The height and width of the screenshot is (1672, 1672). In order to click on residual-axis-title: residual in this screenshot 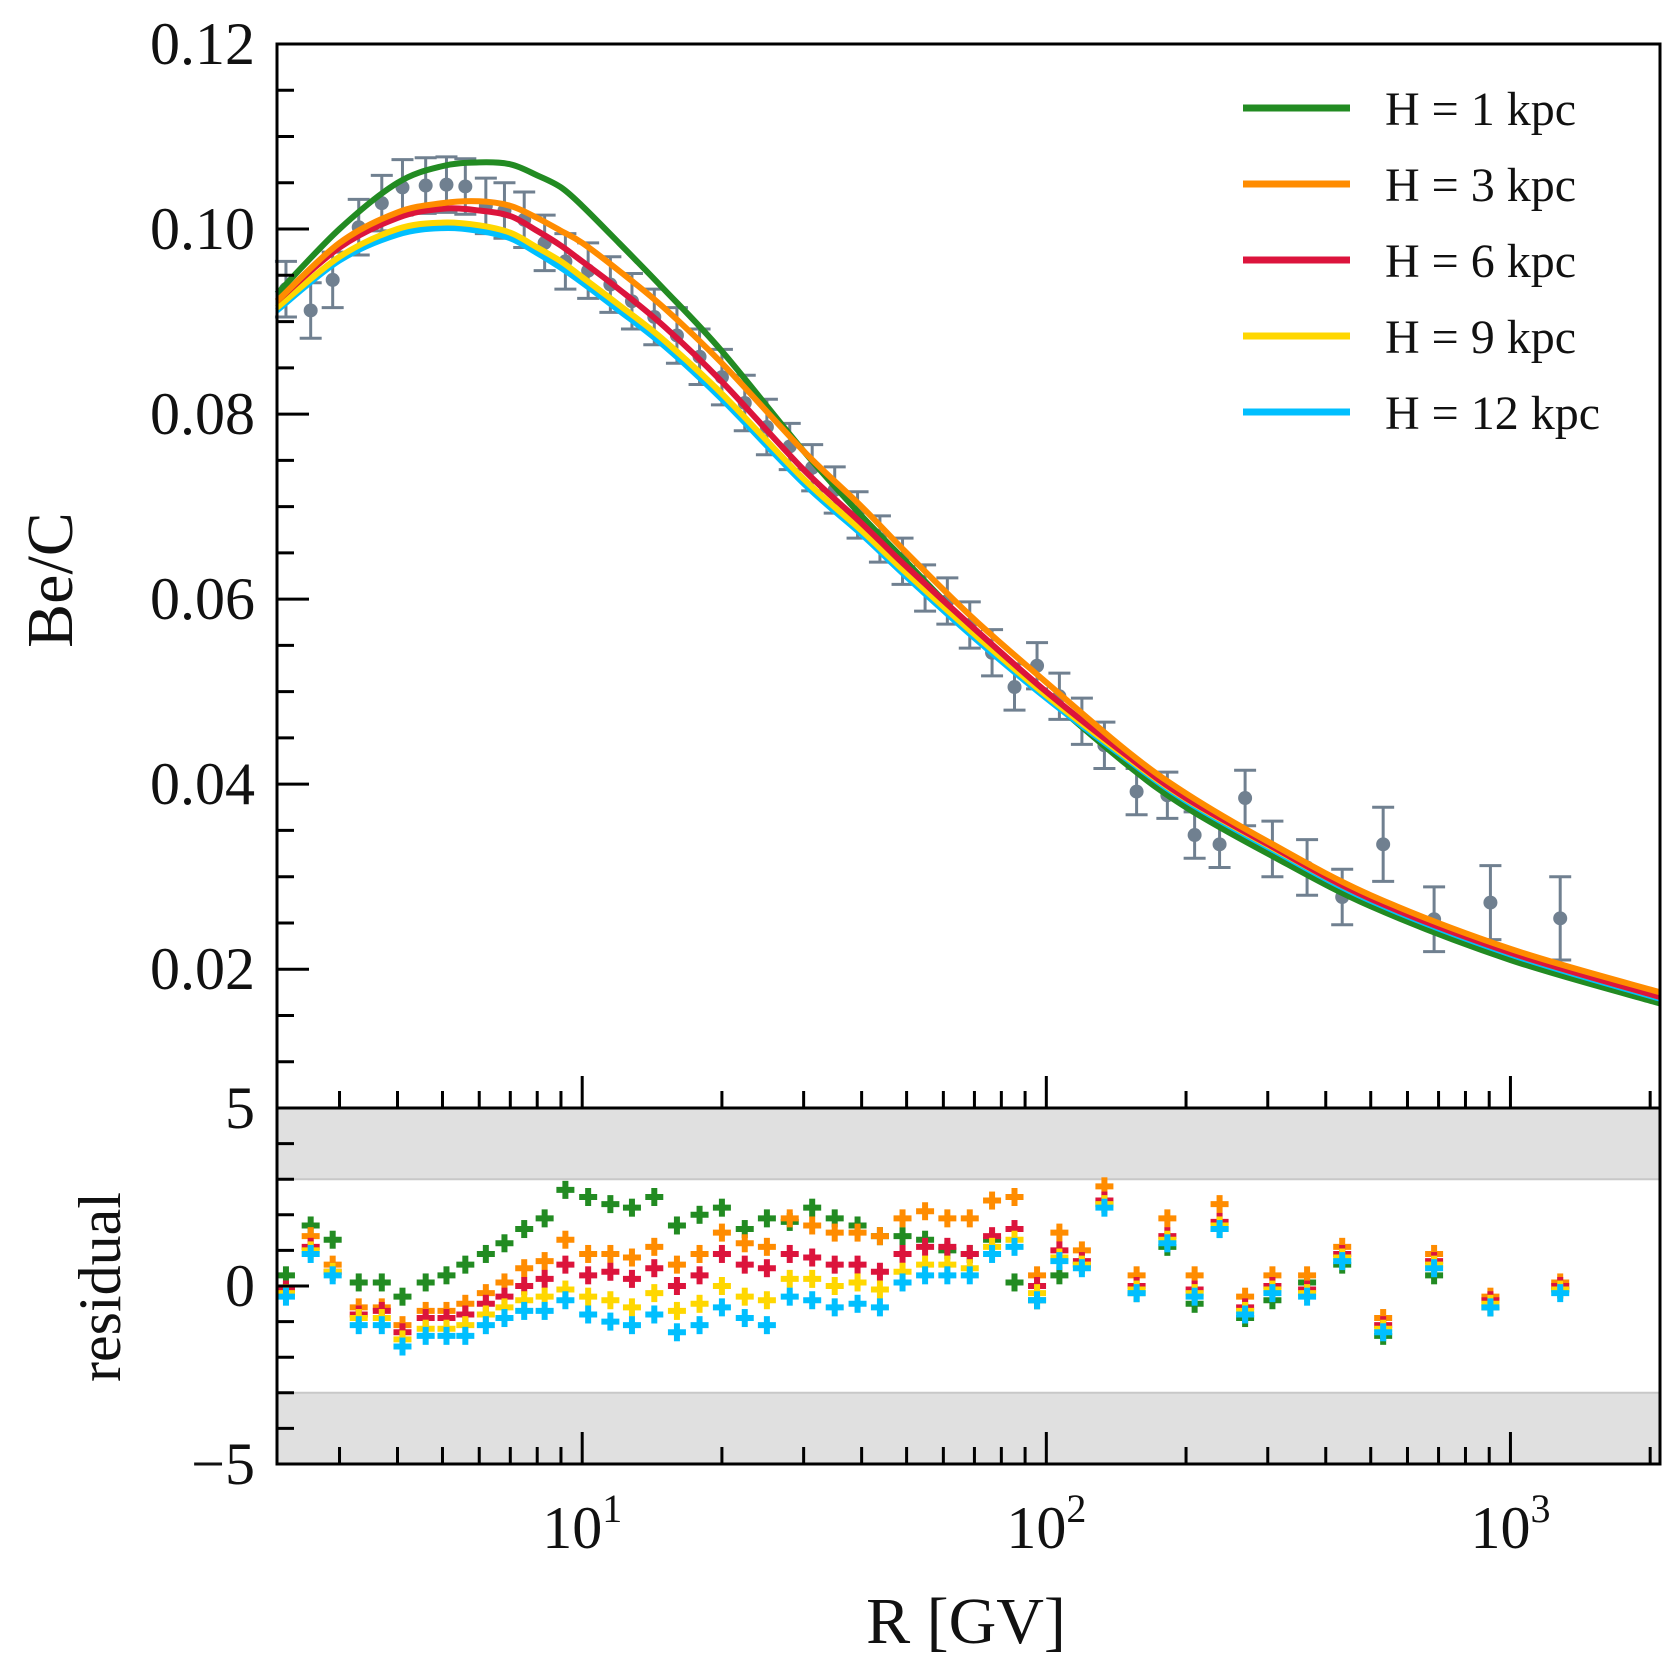, I will do `click(100, 1287)`.